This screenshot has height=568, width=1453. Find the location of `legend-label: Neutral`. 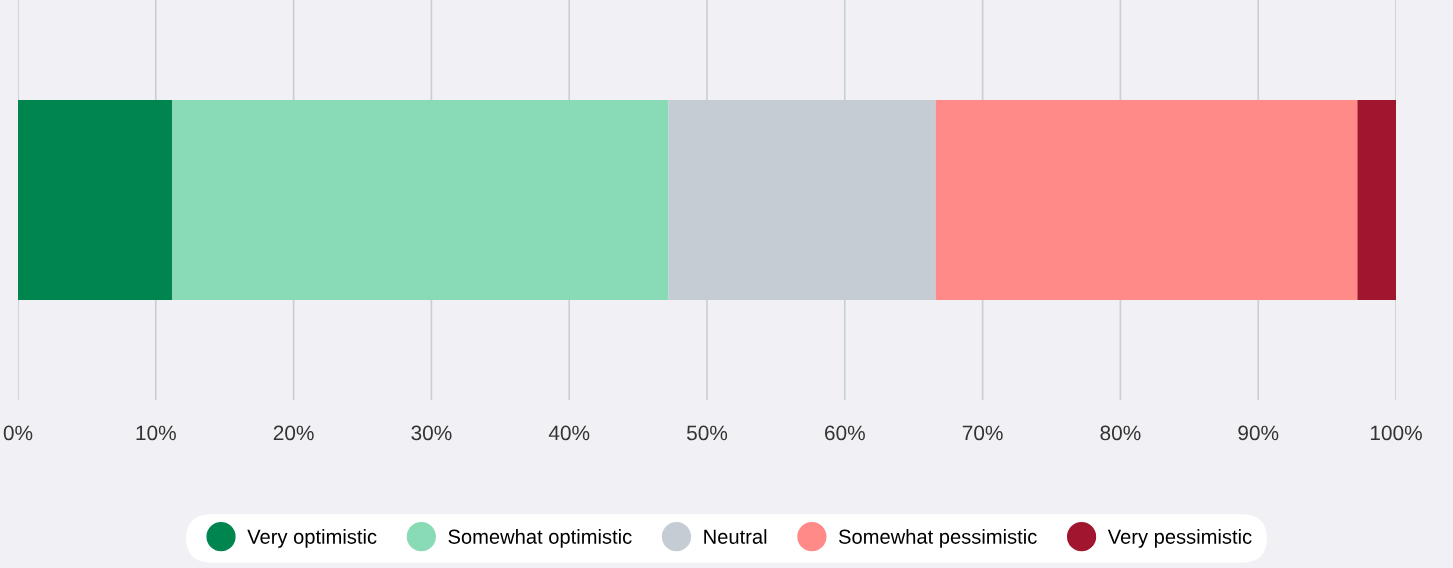

legend-label: Neutral is located at coordinates (735, 536).